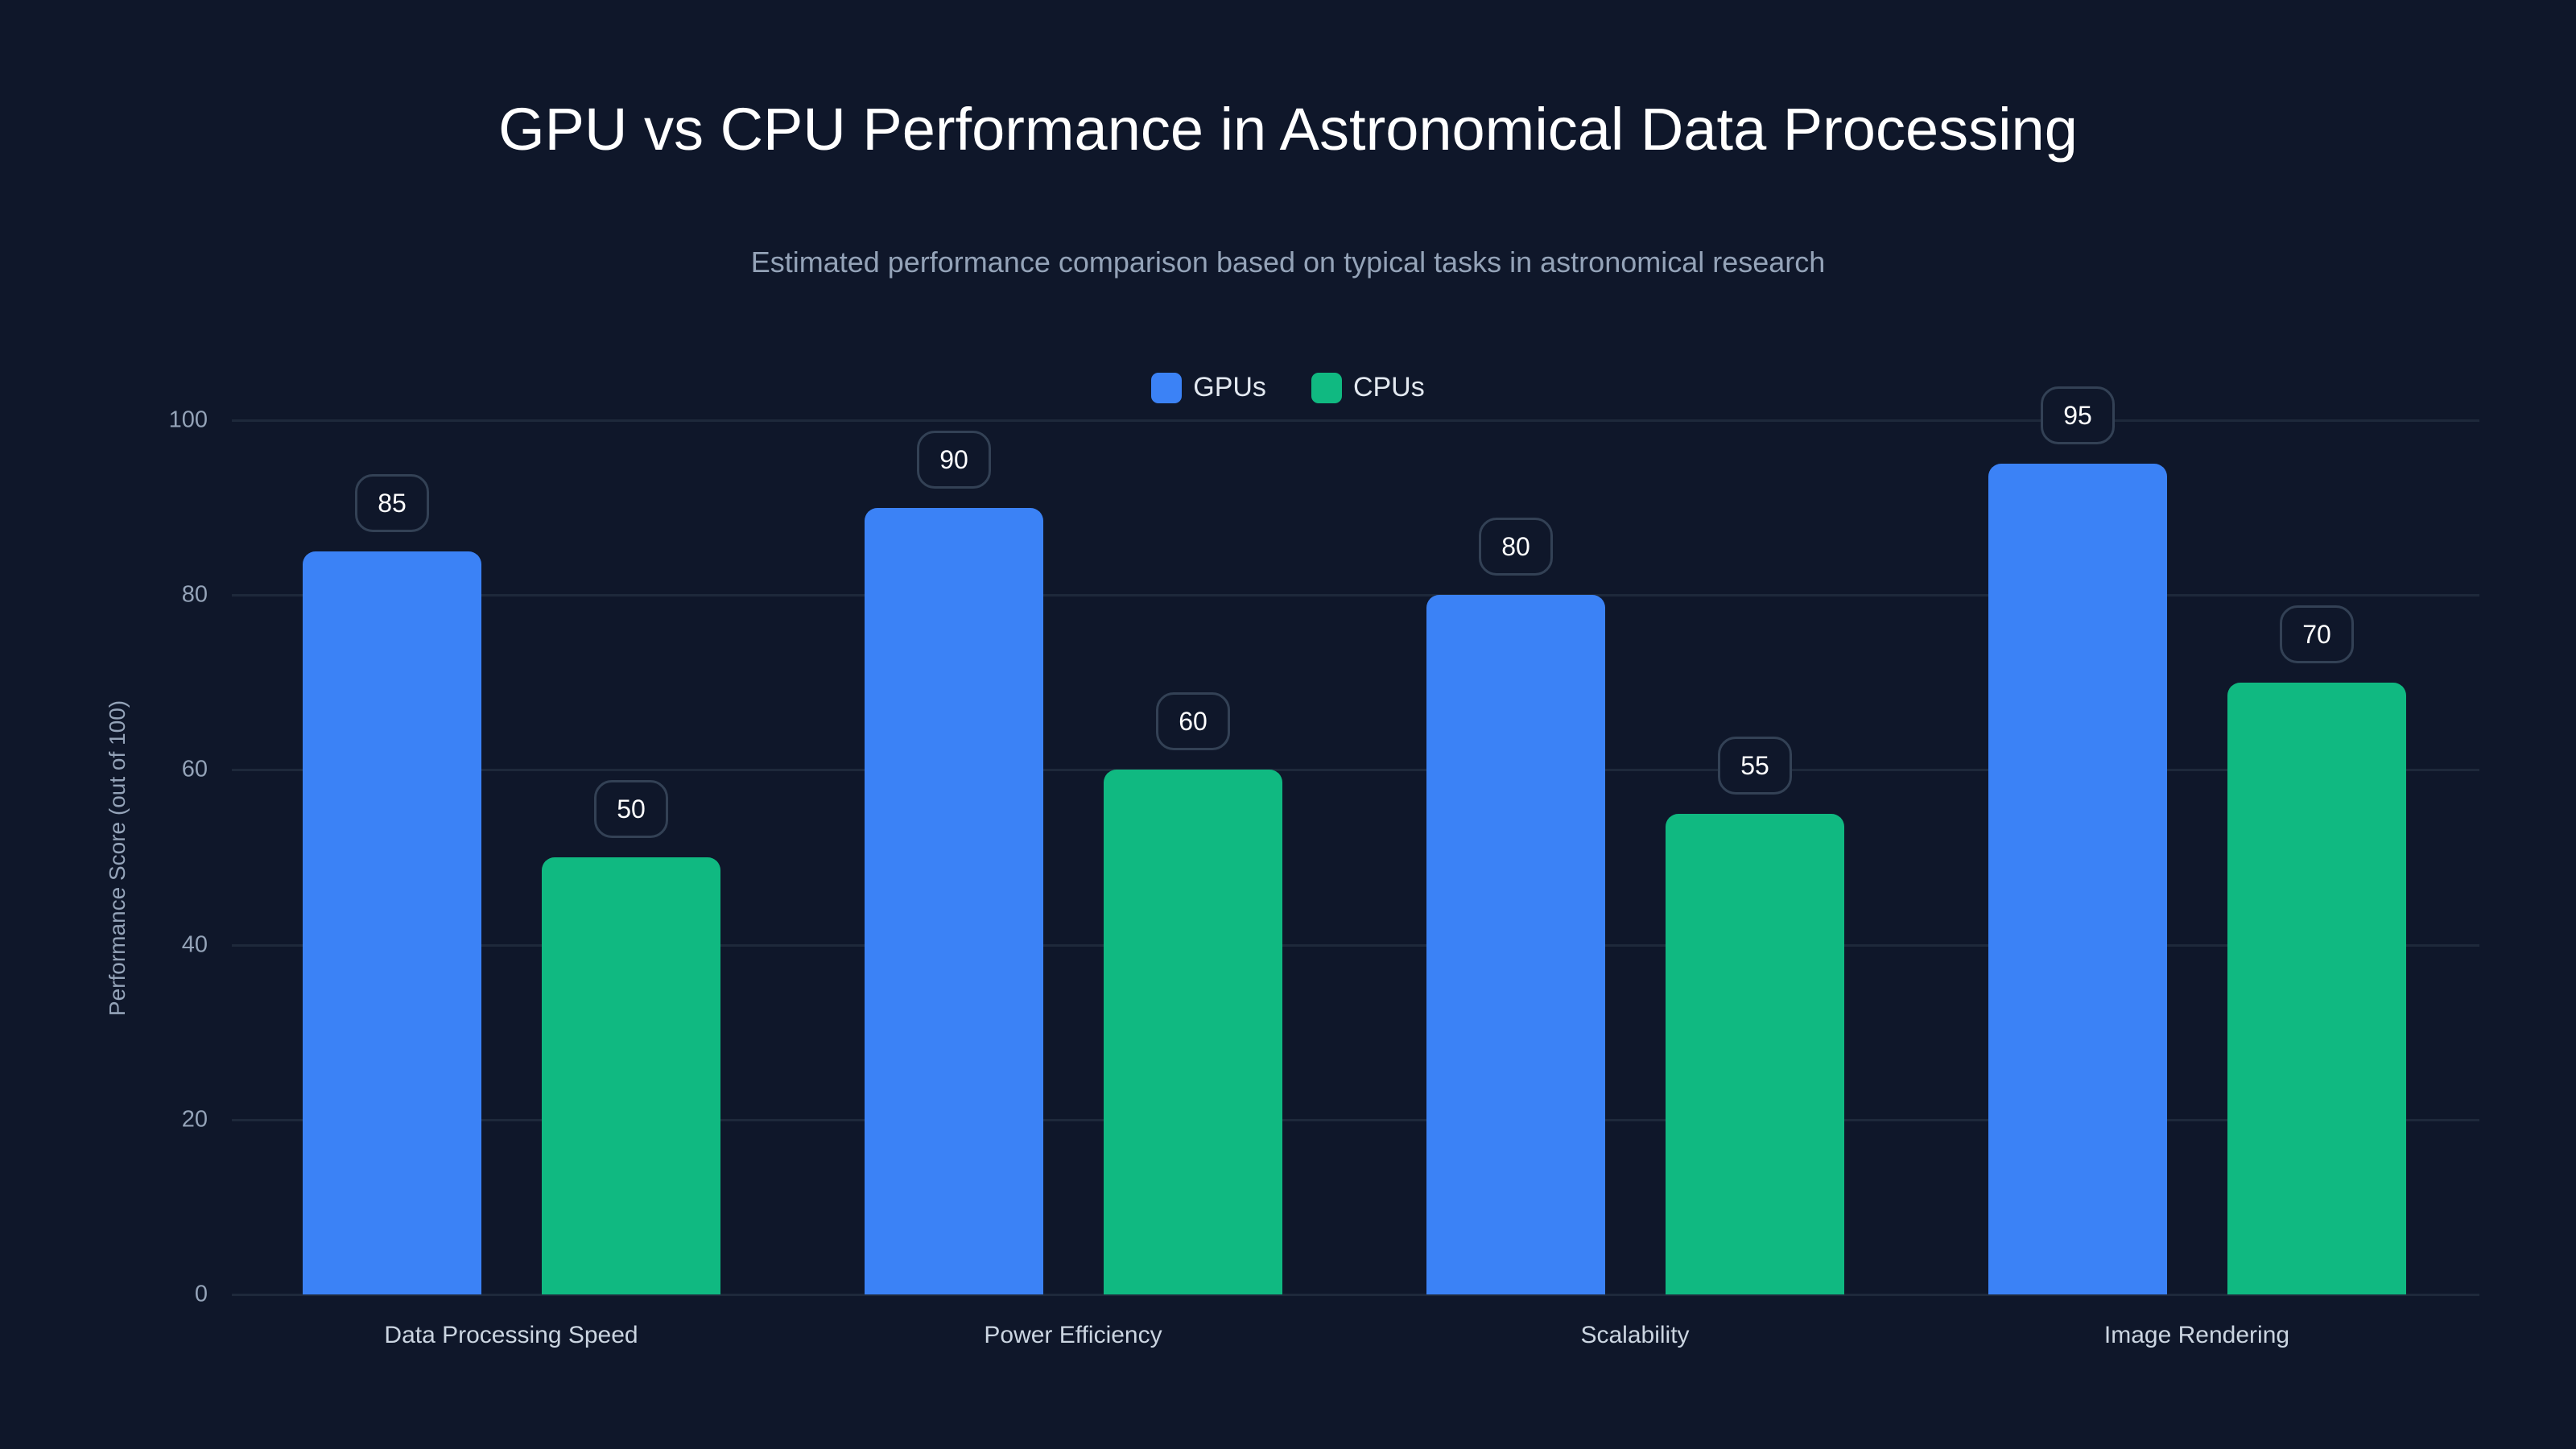  Describe the element at coordinates (2078, 415) in the screenshot. I see `bar-value-label: 95` at that location.